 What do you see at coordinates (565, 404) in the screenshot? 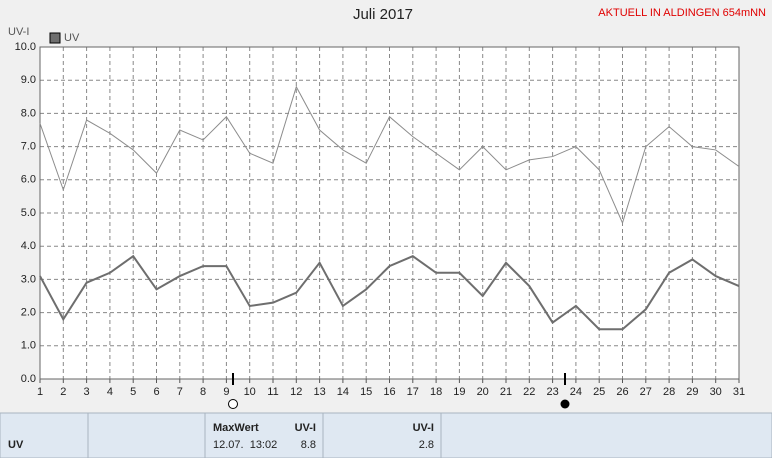
I see `marker-filled` at bounding box center [565, 404].